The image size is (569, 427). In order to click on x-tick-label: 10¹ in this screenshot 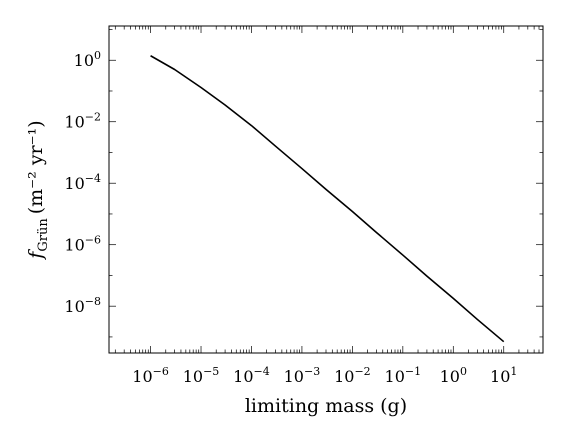, I will do `click(503, 375)`.